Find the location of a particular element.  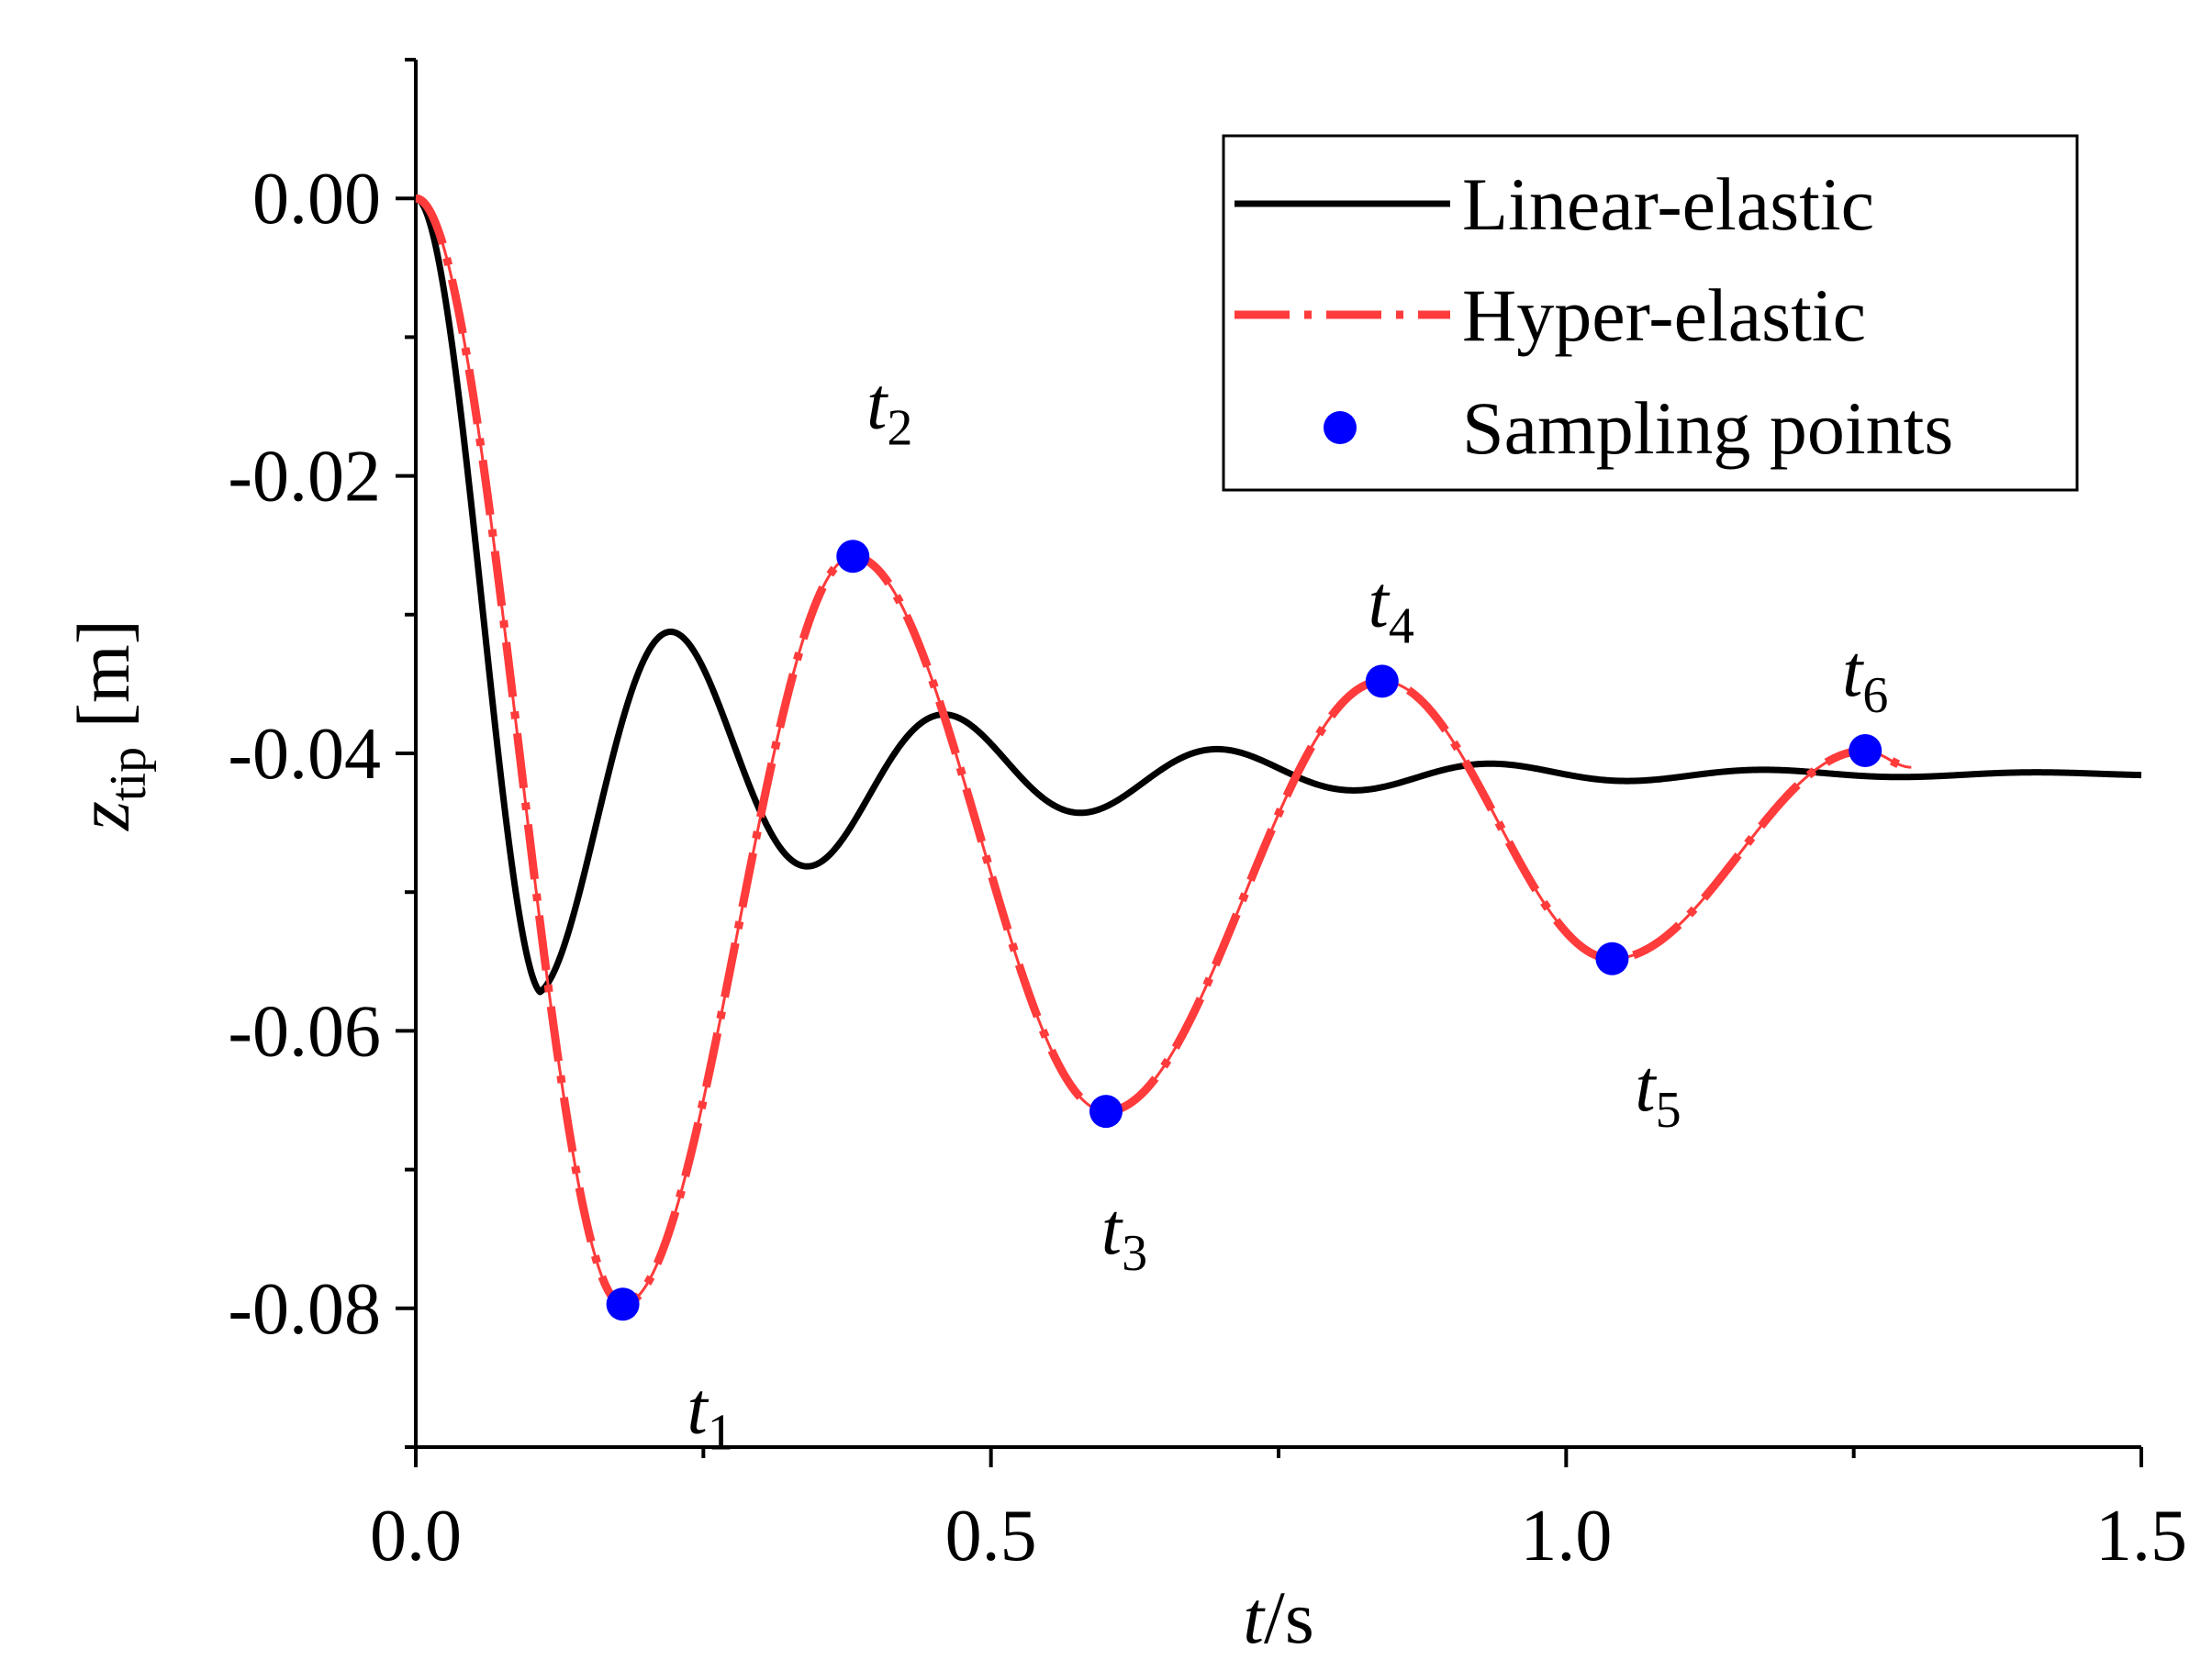

x-tick-label: 1.0 is located at coordinates (1566, 1536).